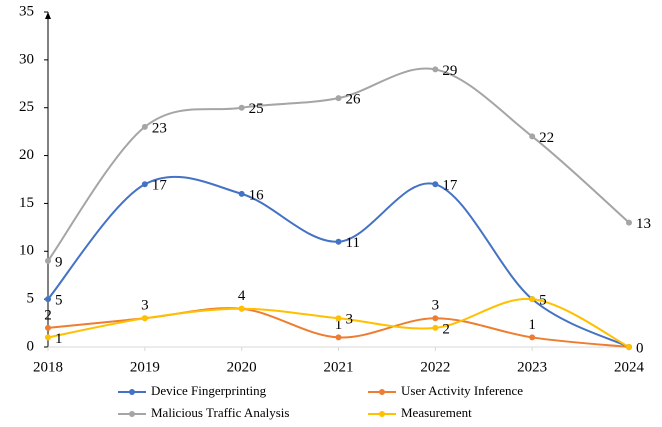 This screenshot has width=662, height=427. Describe the element at coordinates (26, 107) in the screenshot. I see `y-tick-label: 25` at that location.